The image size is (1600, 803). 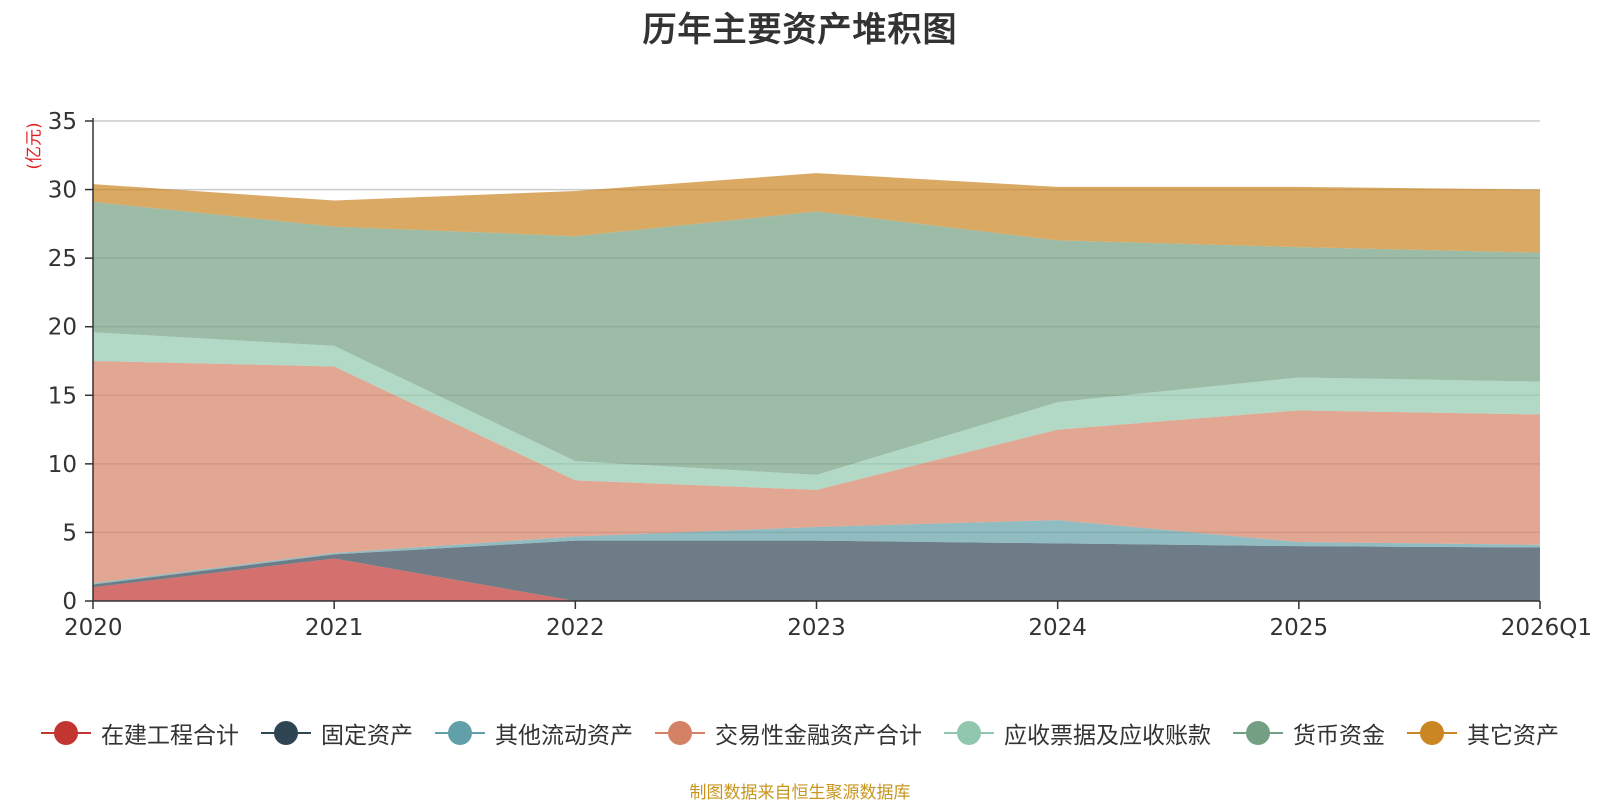 What do you see at coordinates (69, 533) in the screenshot?
I see `y-tick-label: 5` at bounding box center [69, 533].